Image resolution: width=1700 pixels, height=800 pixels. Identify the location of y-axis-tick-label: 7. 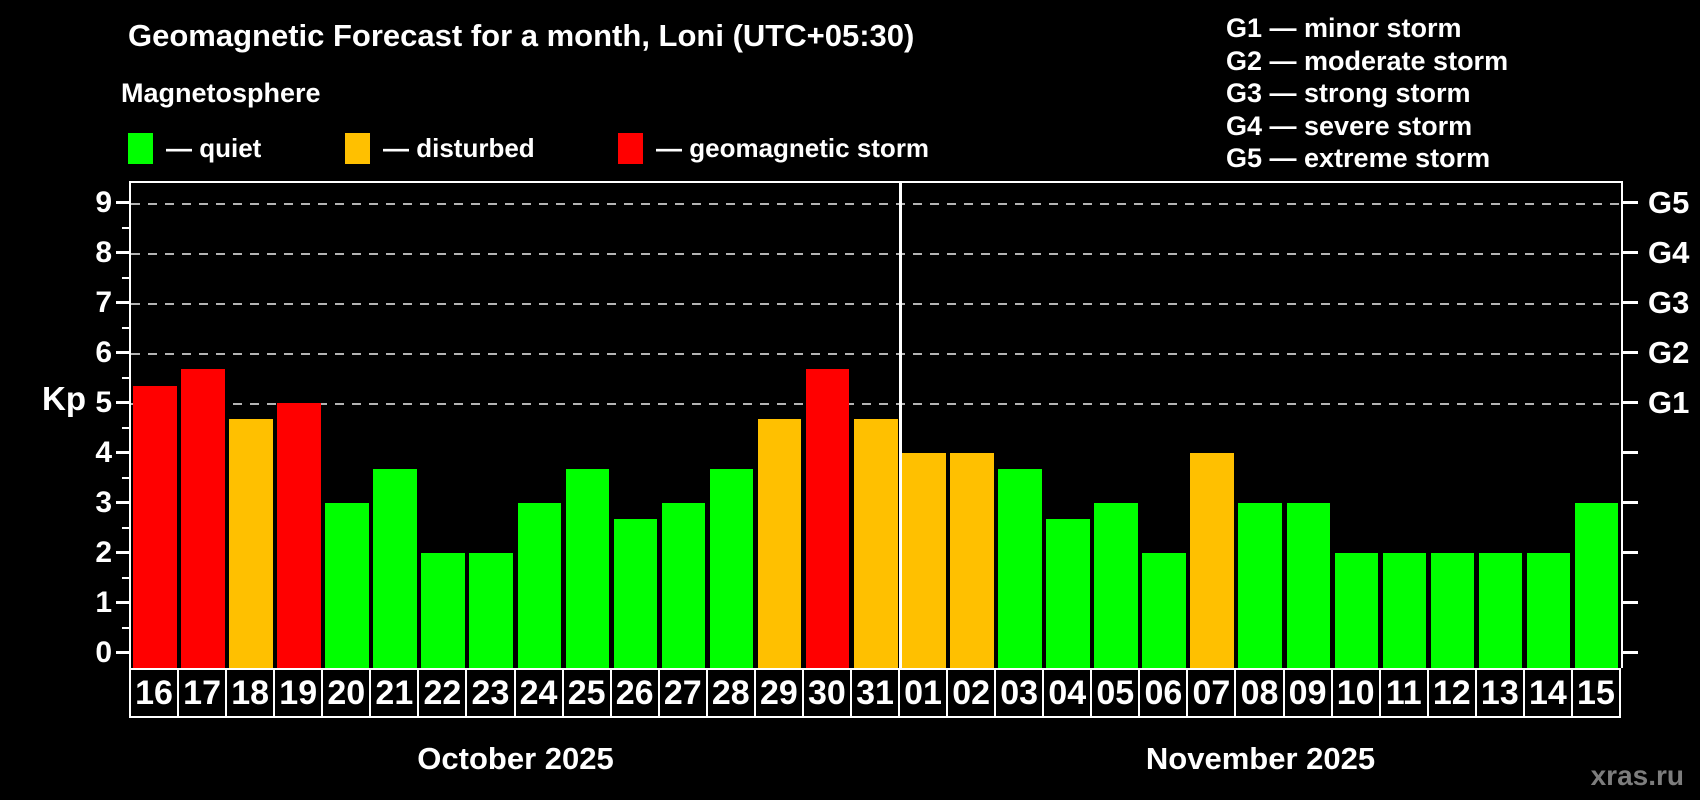
(103, 302).